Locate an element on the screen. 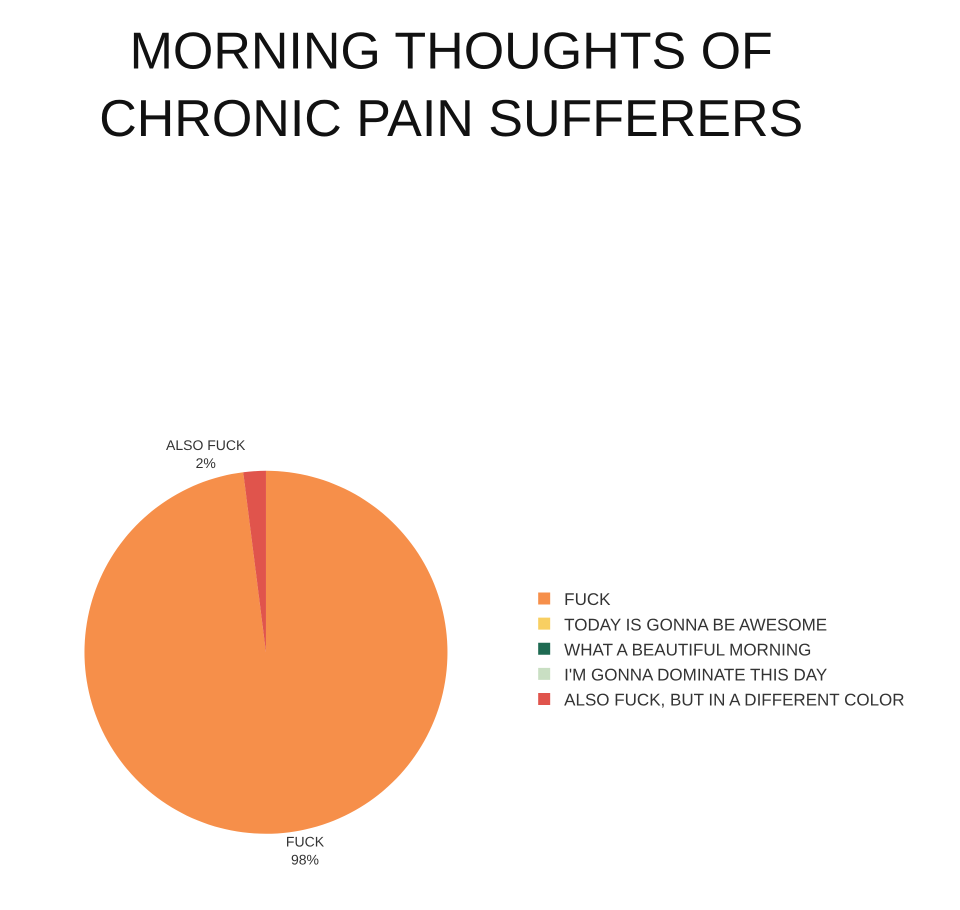 The image size is (960, 910). legend-label: I'M GONNA DOMINATE THIS DAY is located at coordinates (696, 674).